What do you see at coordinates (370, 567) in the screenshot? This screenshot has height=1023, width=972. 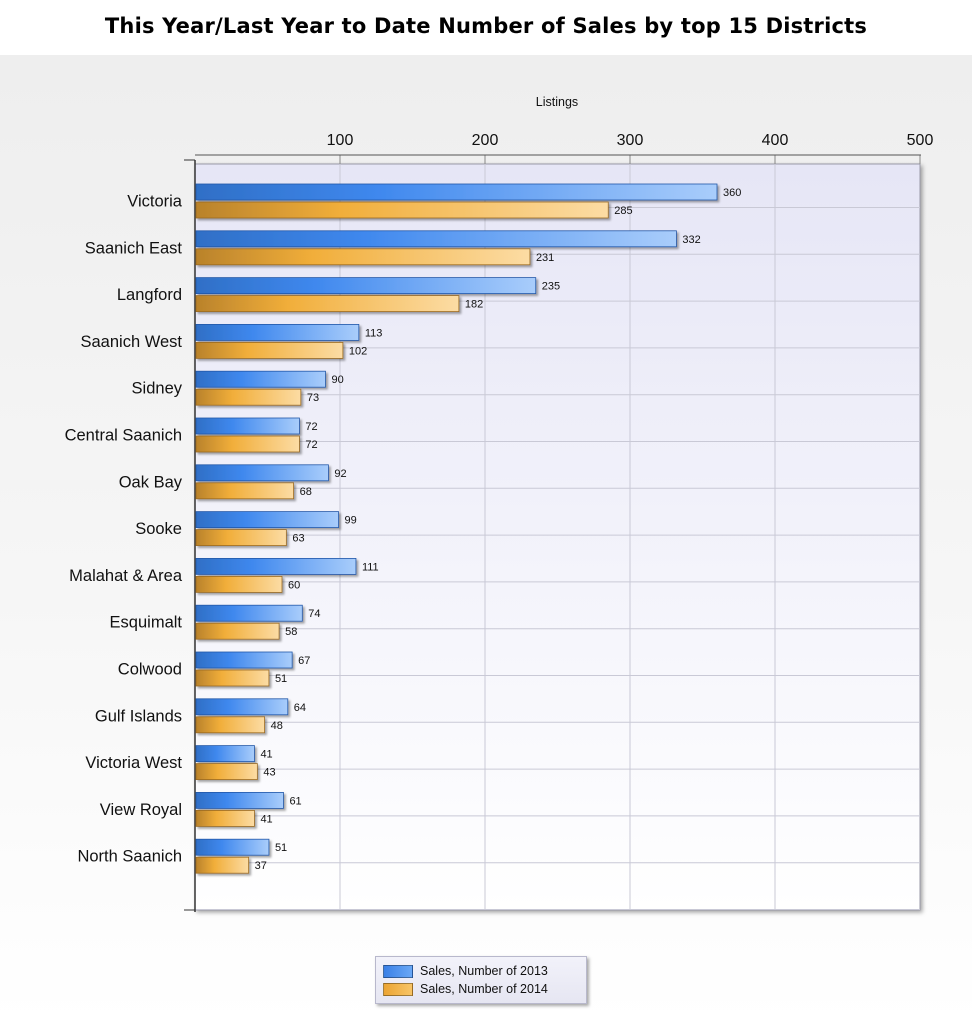 I see `data-label: 111` at bounding box center [370, 567].